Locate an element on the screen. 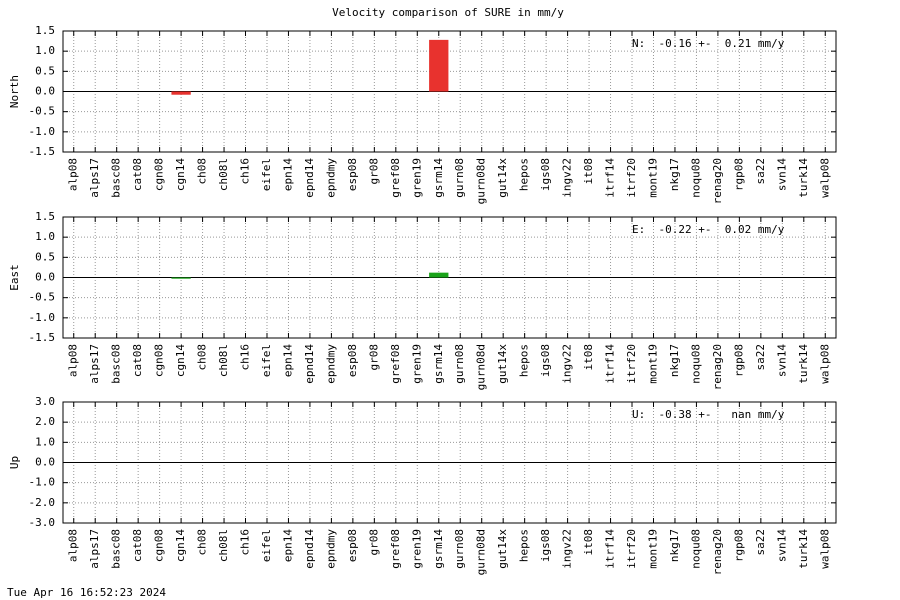  x-tick-label: itrf20 is located at coordinates (631, 549).